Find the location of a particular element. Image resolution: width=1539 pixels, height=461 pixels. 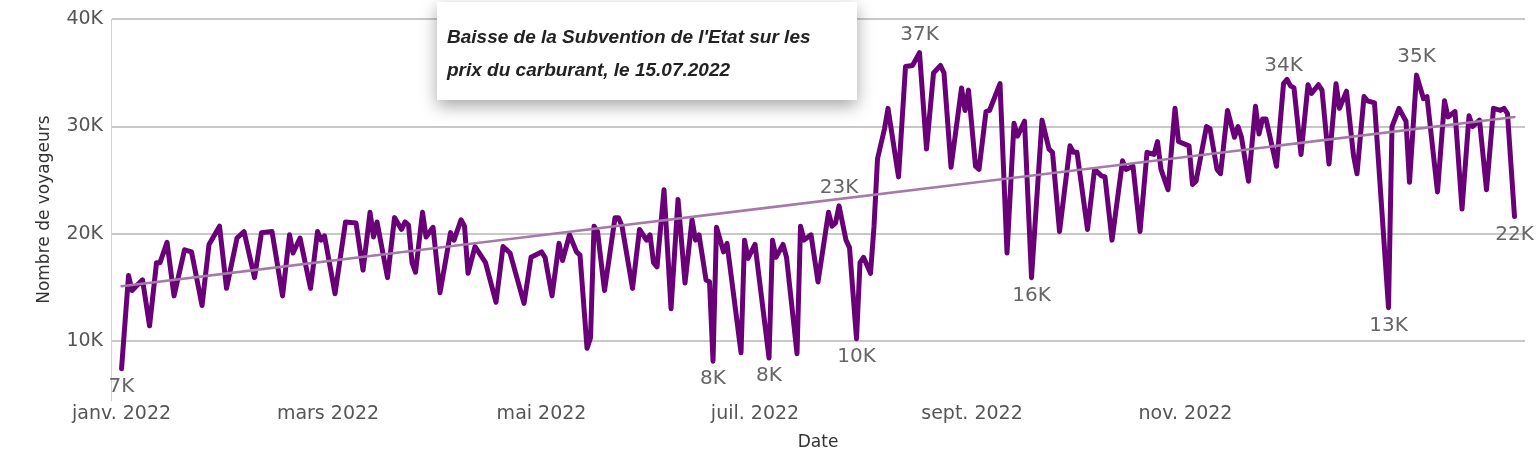

x-tick-label: mars 2022 is located at coordinates (328, 412).